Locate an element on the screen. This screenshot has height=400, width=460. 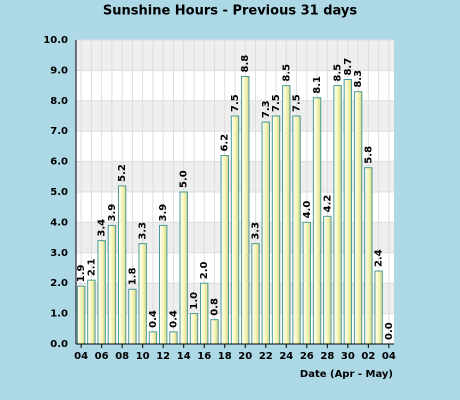
y-tick-label: 5.0 is located at coordinates (59, 192).